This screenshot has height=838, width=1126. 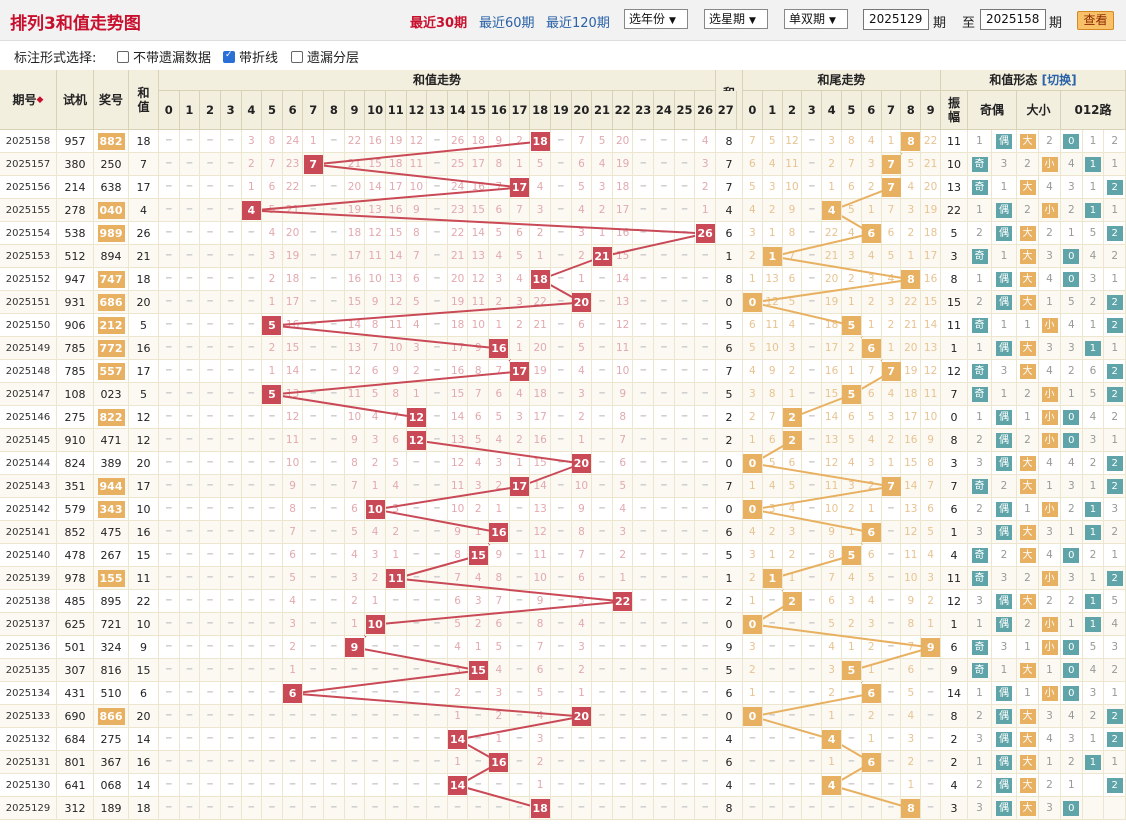 I want to click on sort-icon: ◆, so click(x=40, y=99).